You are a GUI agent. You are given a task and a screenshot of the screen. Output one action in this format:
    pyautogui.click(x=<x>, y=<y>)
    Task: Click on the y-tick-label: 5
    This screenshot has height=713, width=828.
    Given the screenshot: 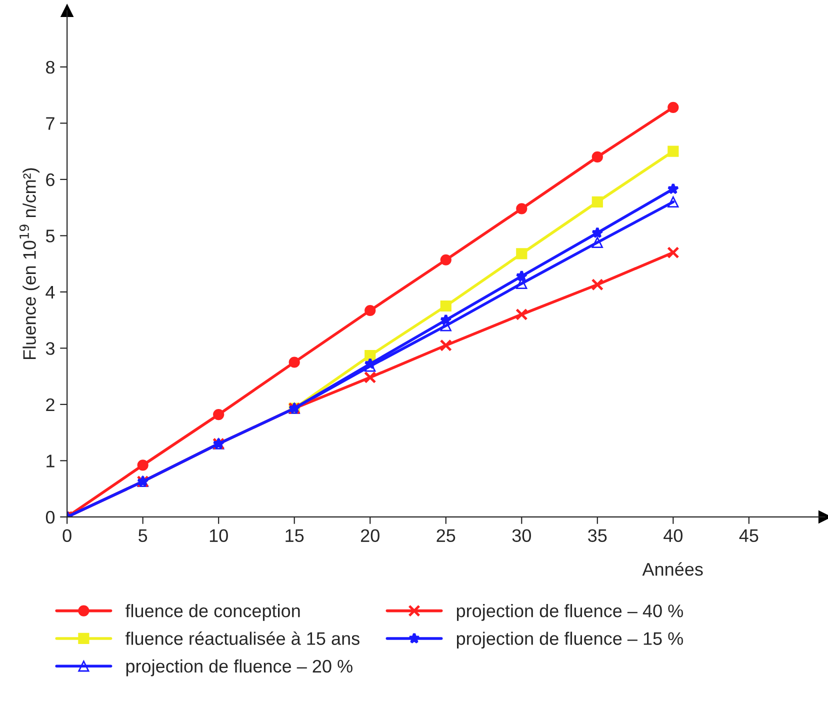 What is the action you would take?
    pyautogui.click(x=50, y=236)
    